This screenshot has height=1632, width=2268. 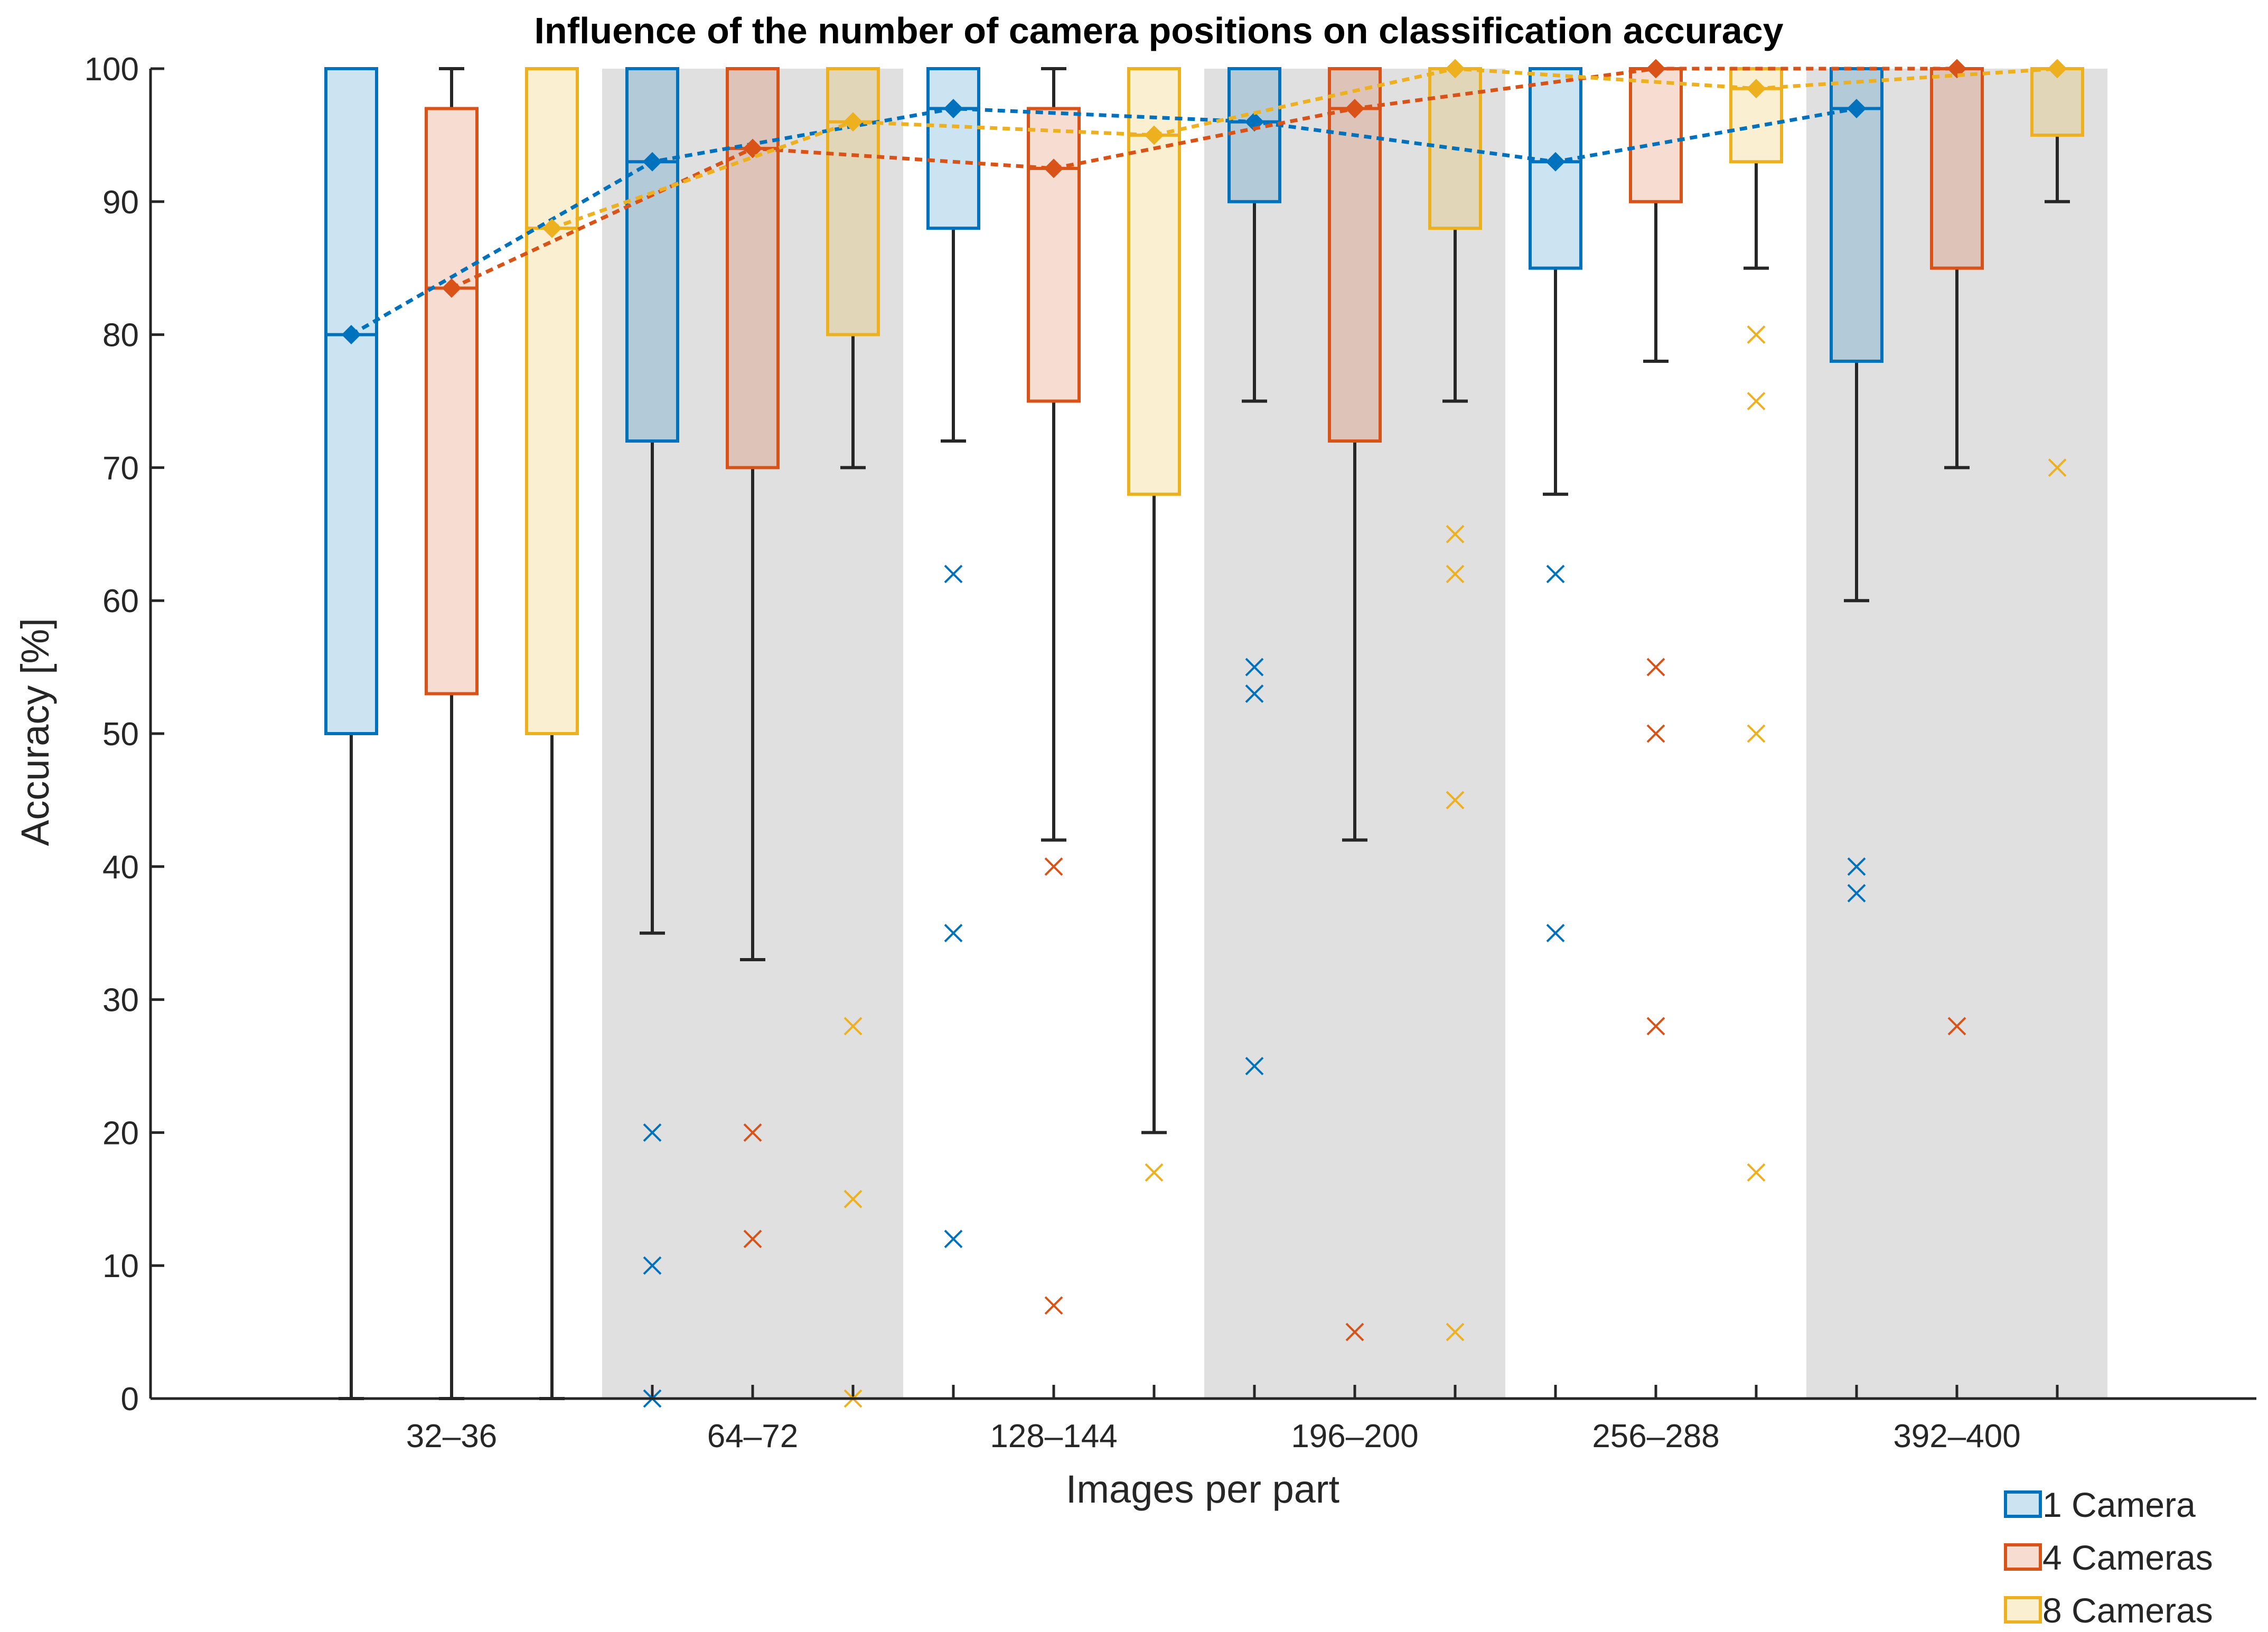 I want to click on legend-label: 4 Cameras, so click(x=2127, y=1558).